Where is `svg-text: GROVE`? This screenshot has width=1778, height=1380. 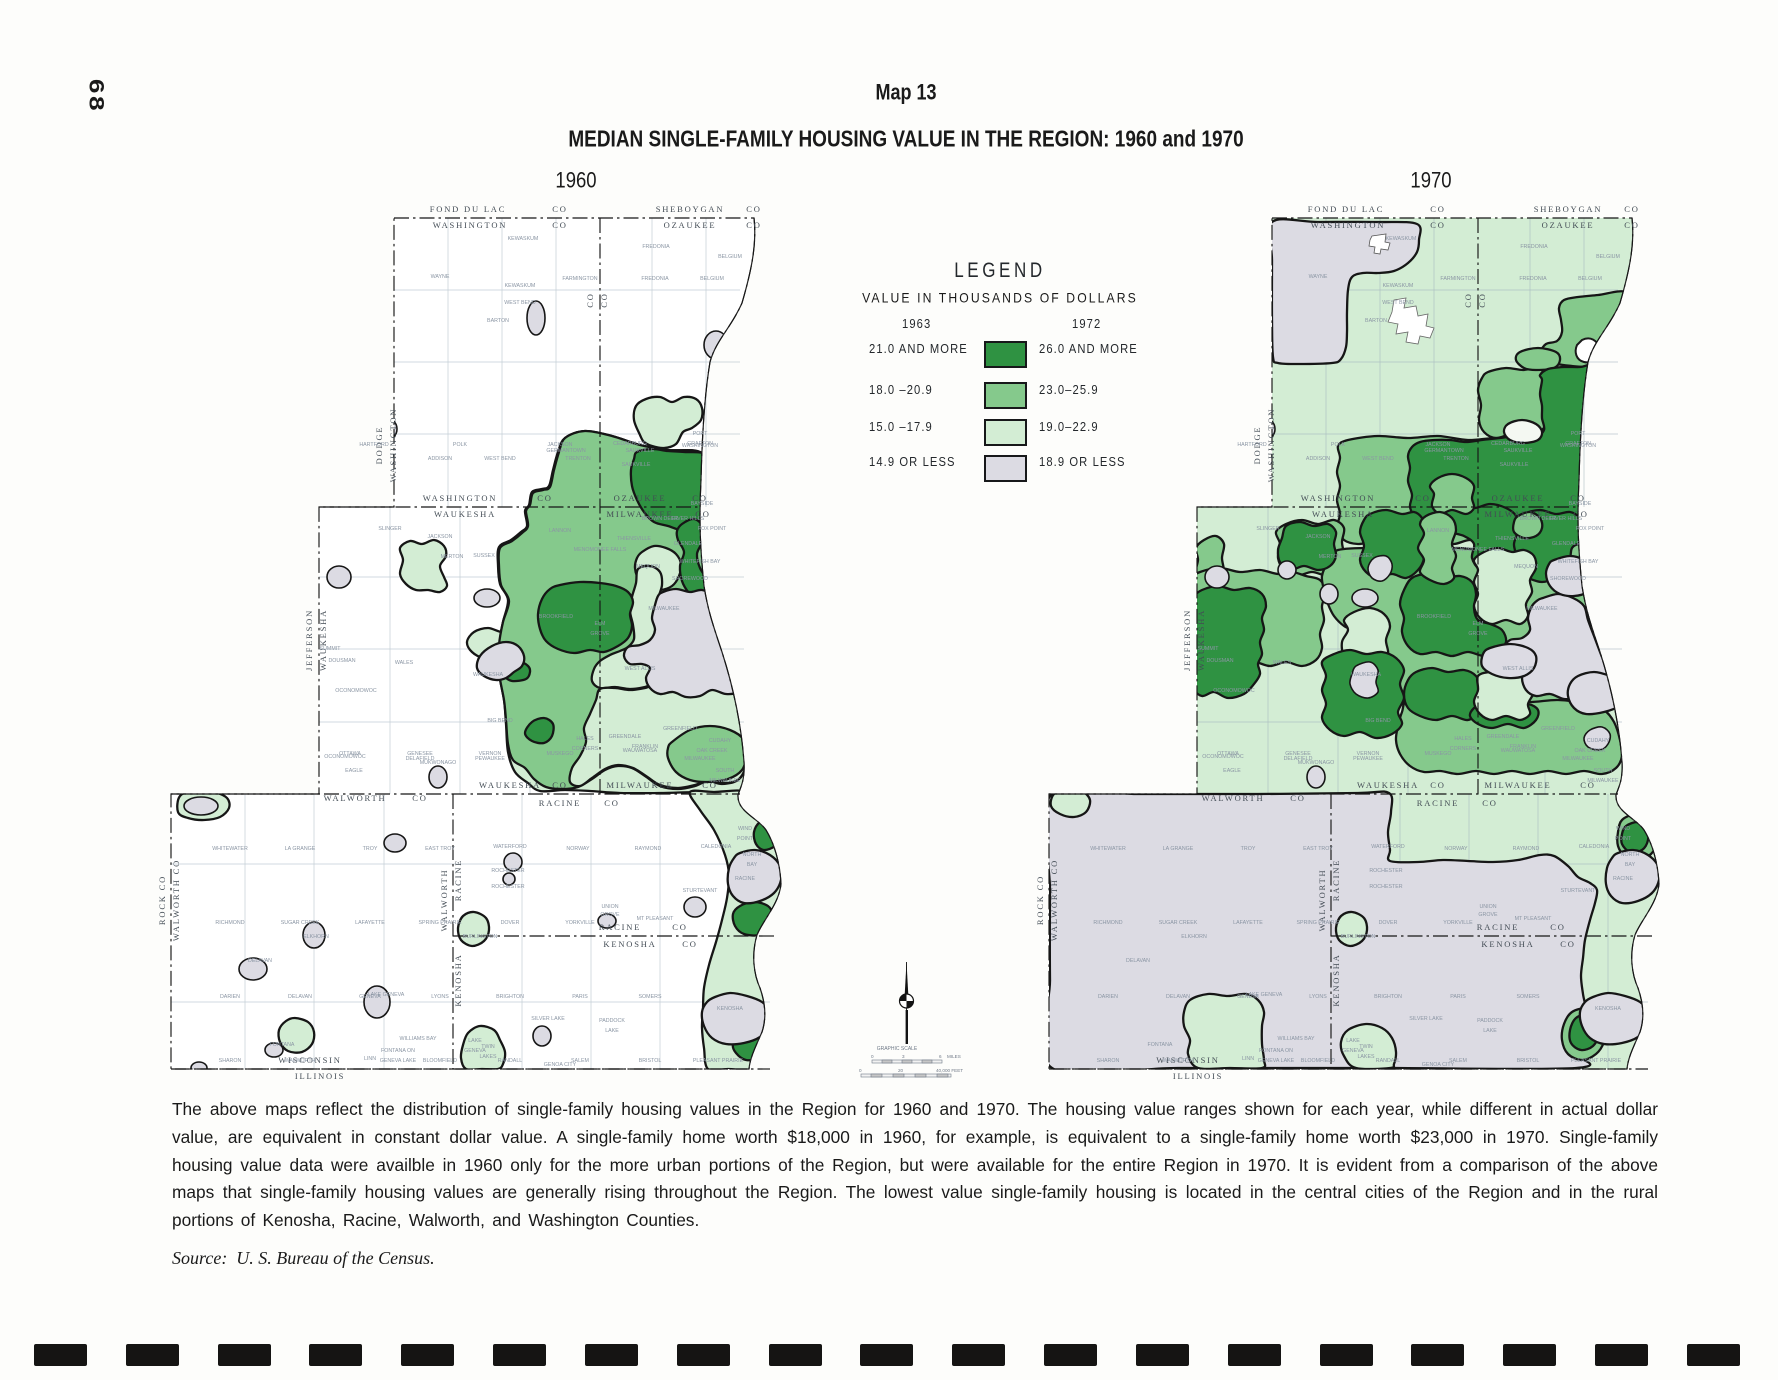 svg-text: GROVE is located at coordinates (600, 634).